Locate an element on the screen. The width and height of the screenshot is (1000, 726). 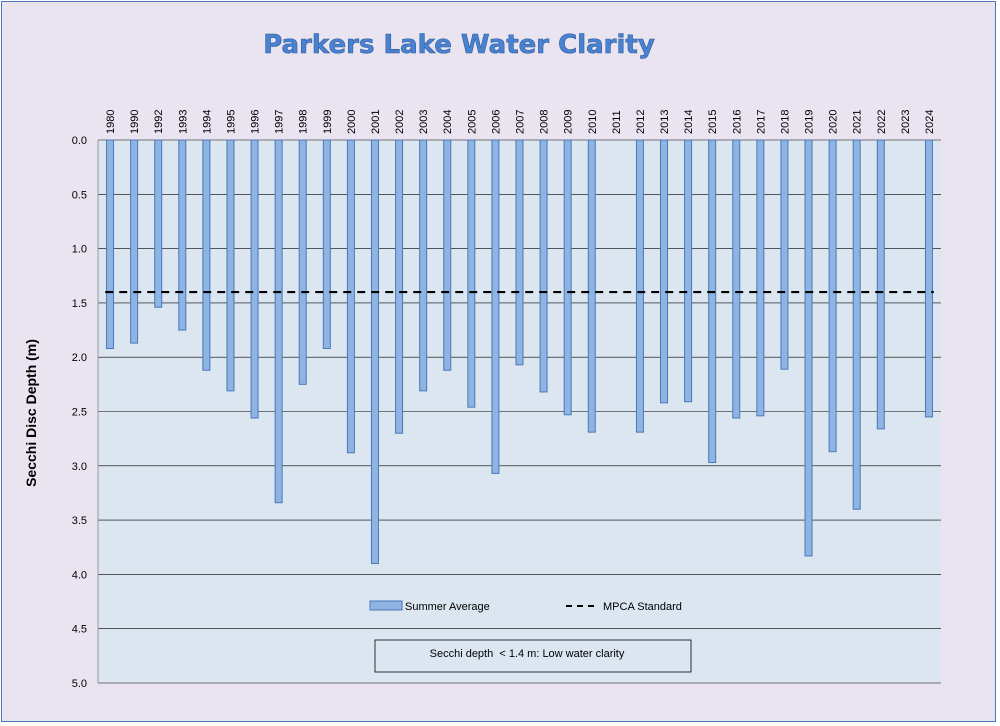
bar-2017 is located at coordinates (760, 278).